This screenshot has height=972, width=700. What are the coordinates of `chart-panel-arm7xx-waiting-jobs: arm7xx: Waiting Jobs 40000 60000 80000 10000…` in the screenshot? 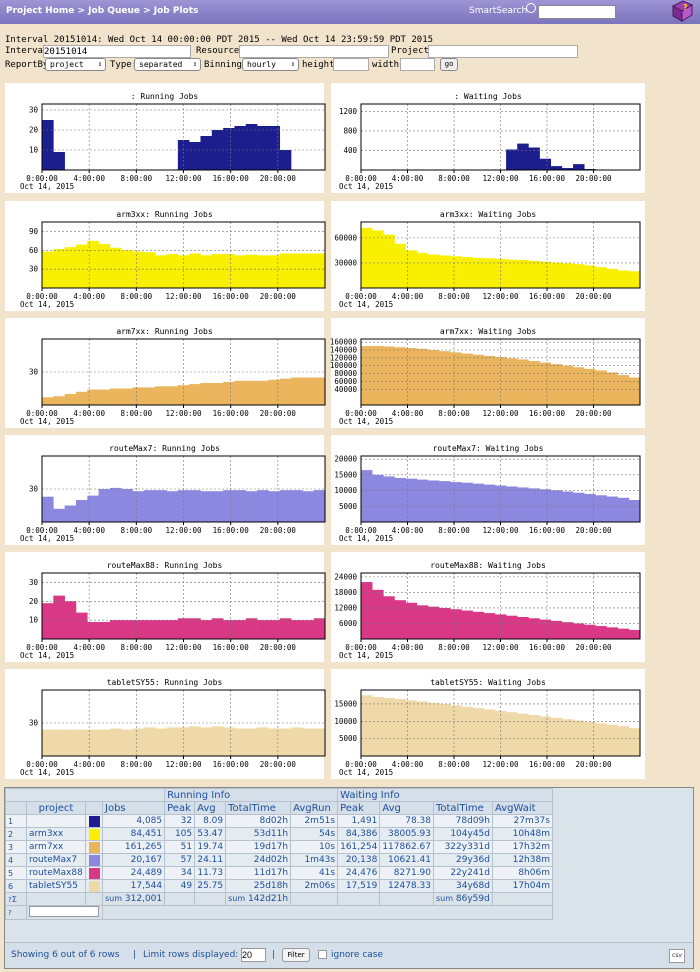 It's located at (487, 373).